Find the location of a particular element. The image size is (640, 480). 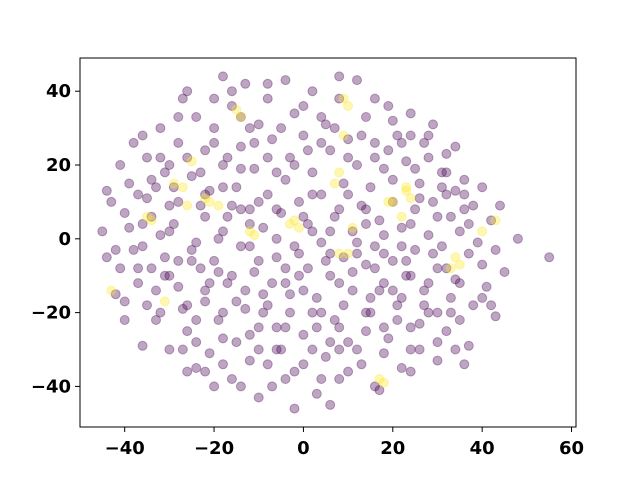

x-tick-label: −40 is located at coordinates (125, 448).